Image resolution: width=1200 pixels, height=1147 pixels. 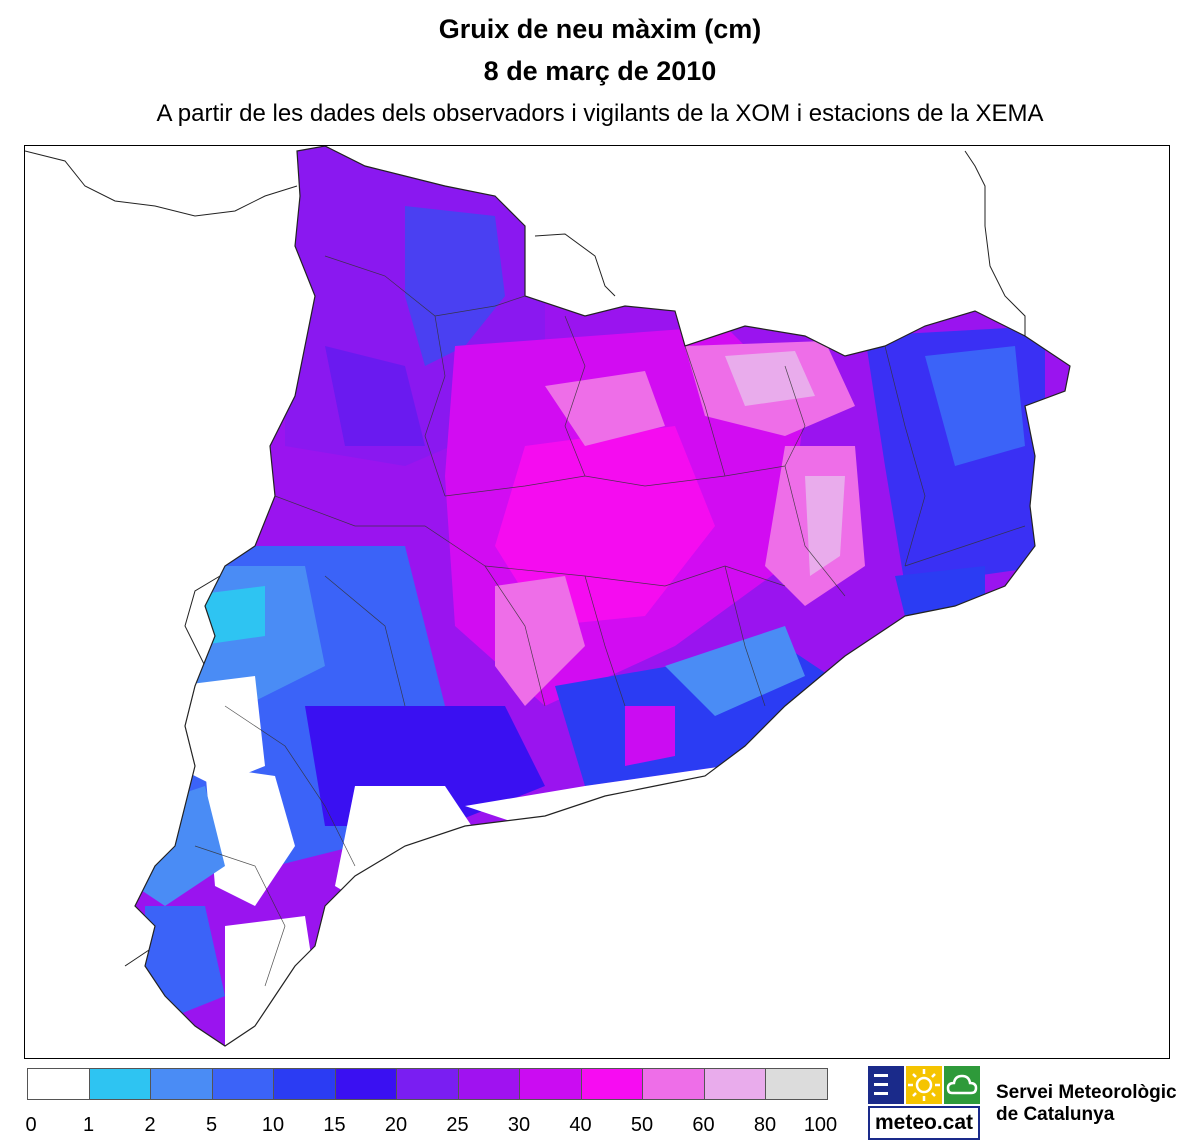 I want to click on organization-line-2: de Catalunya, so click(x=1055, y=1114).